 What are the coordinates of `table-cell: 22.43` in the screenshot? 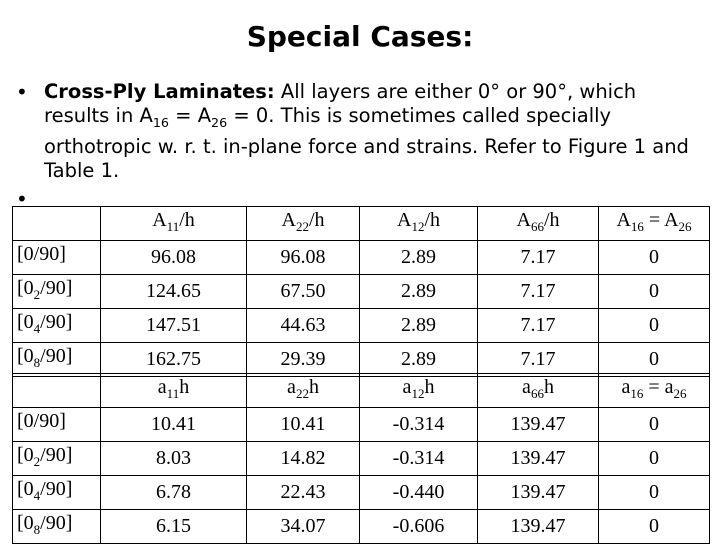 It's located at (303, 492).